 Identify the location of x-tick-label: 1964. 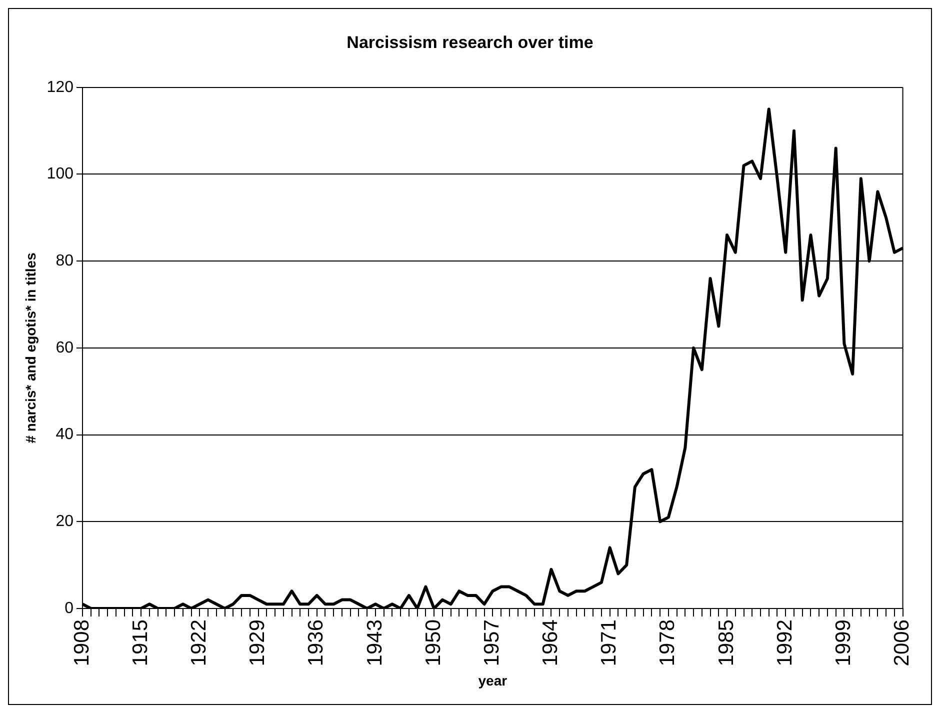
(550, 642).